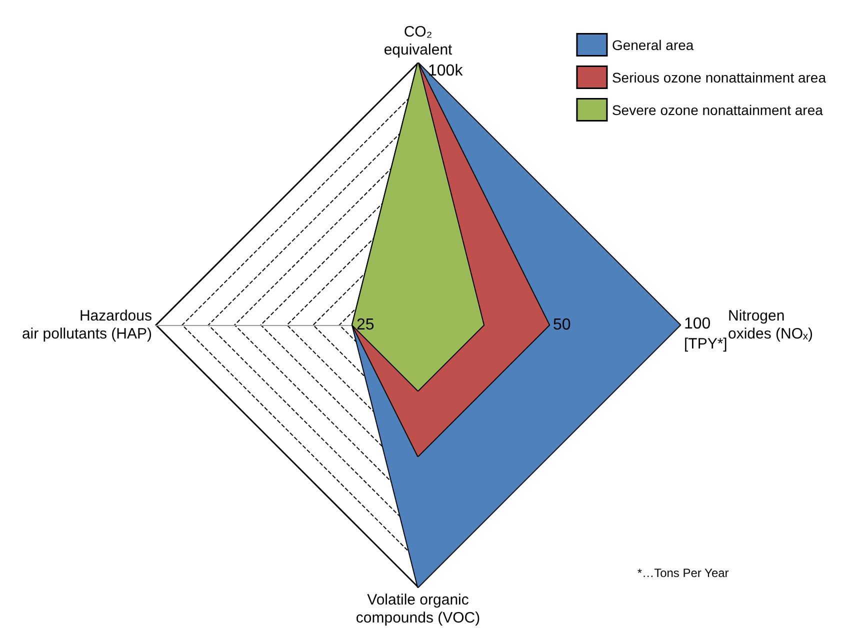 This screenshot has height=637, width=849. Describe the element at coordinates (419, 41) in the screenshot. I see `spoke-label: CO₂ equivalent` at that location.